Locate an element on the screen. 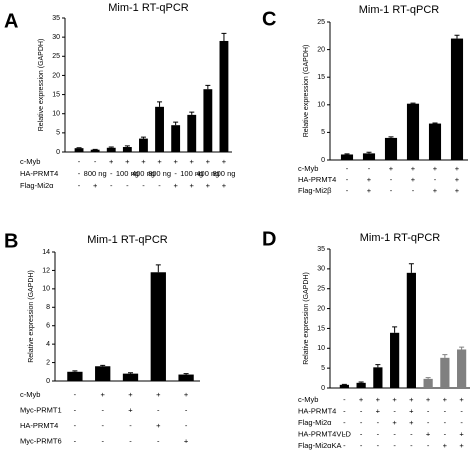 Image resolution: width=474 pixels, height=452 pixels. condition-label: Flag-Mi2α is located at coordinates (37, 185).